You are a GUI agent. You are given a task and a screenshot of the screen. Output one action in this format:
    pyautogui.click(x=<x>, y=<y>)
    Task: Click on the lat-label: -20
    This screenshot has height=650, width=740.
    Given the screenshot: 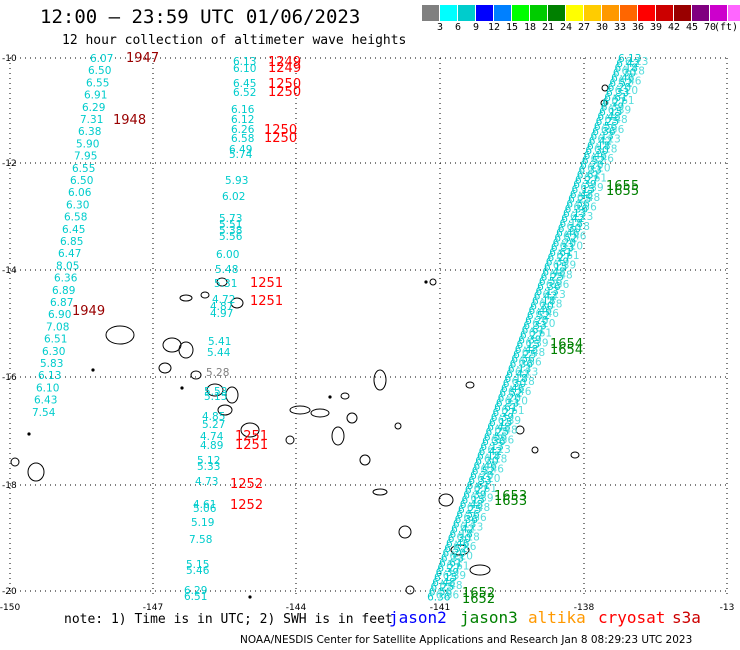 What is the action you would take?
    pyautogui.click(x=9, y=592)
    